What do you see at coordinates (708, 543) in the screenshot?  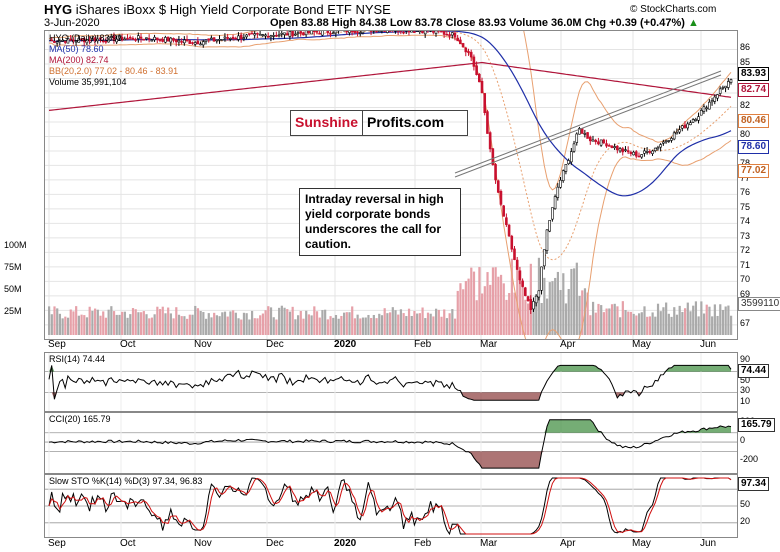 I see `month-label: Jun` at bounding box center [708, 543].